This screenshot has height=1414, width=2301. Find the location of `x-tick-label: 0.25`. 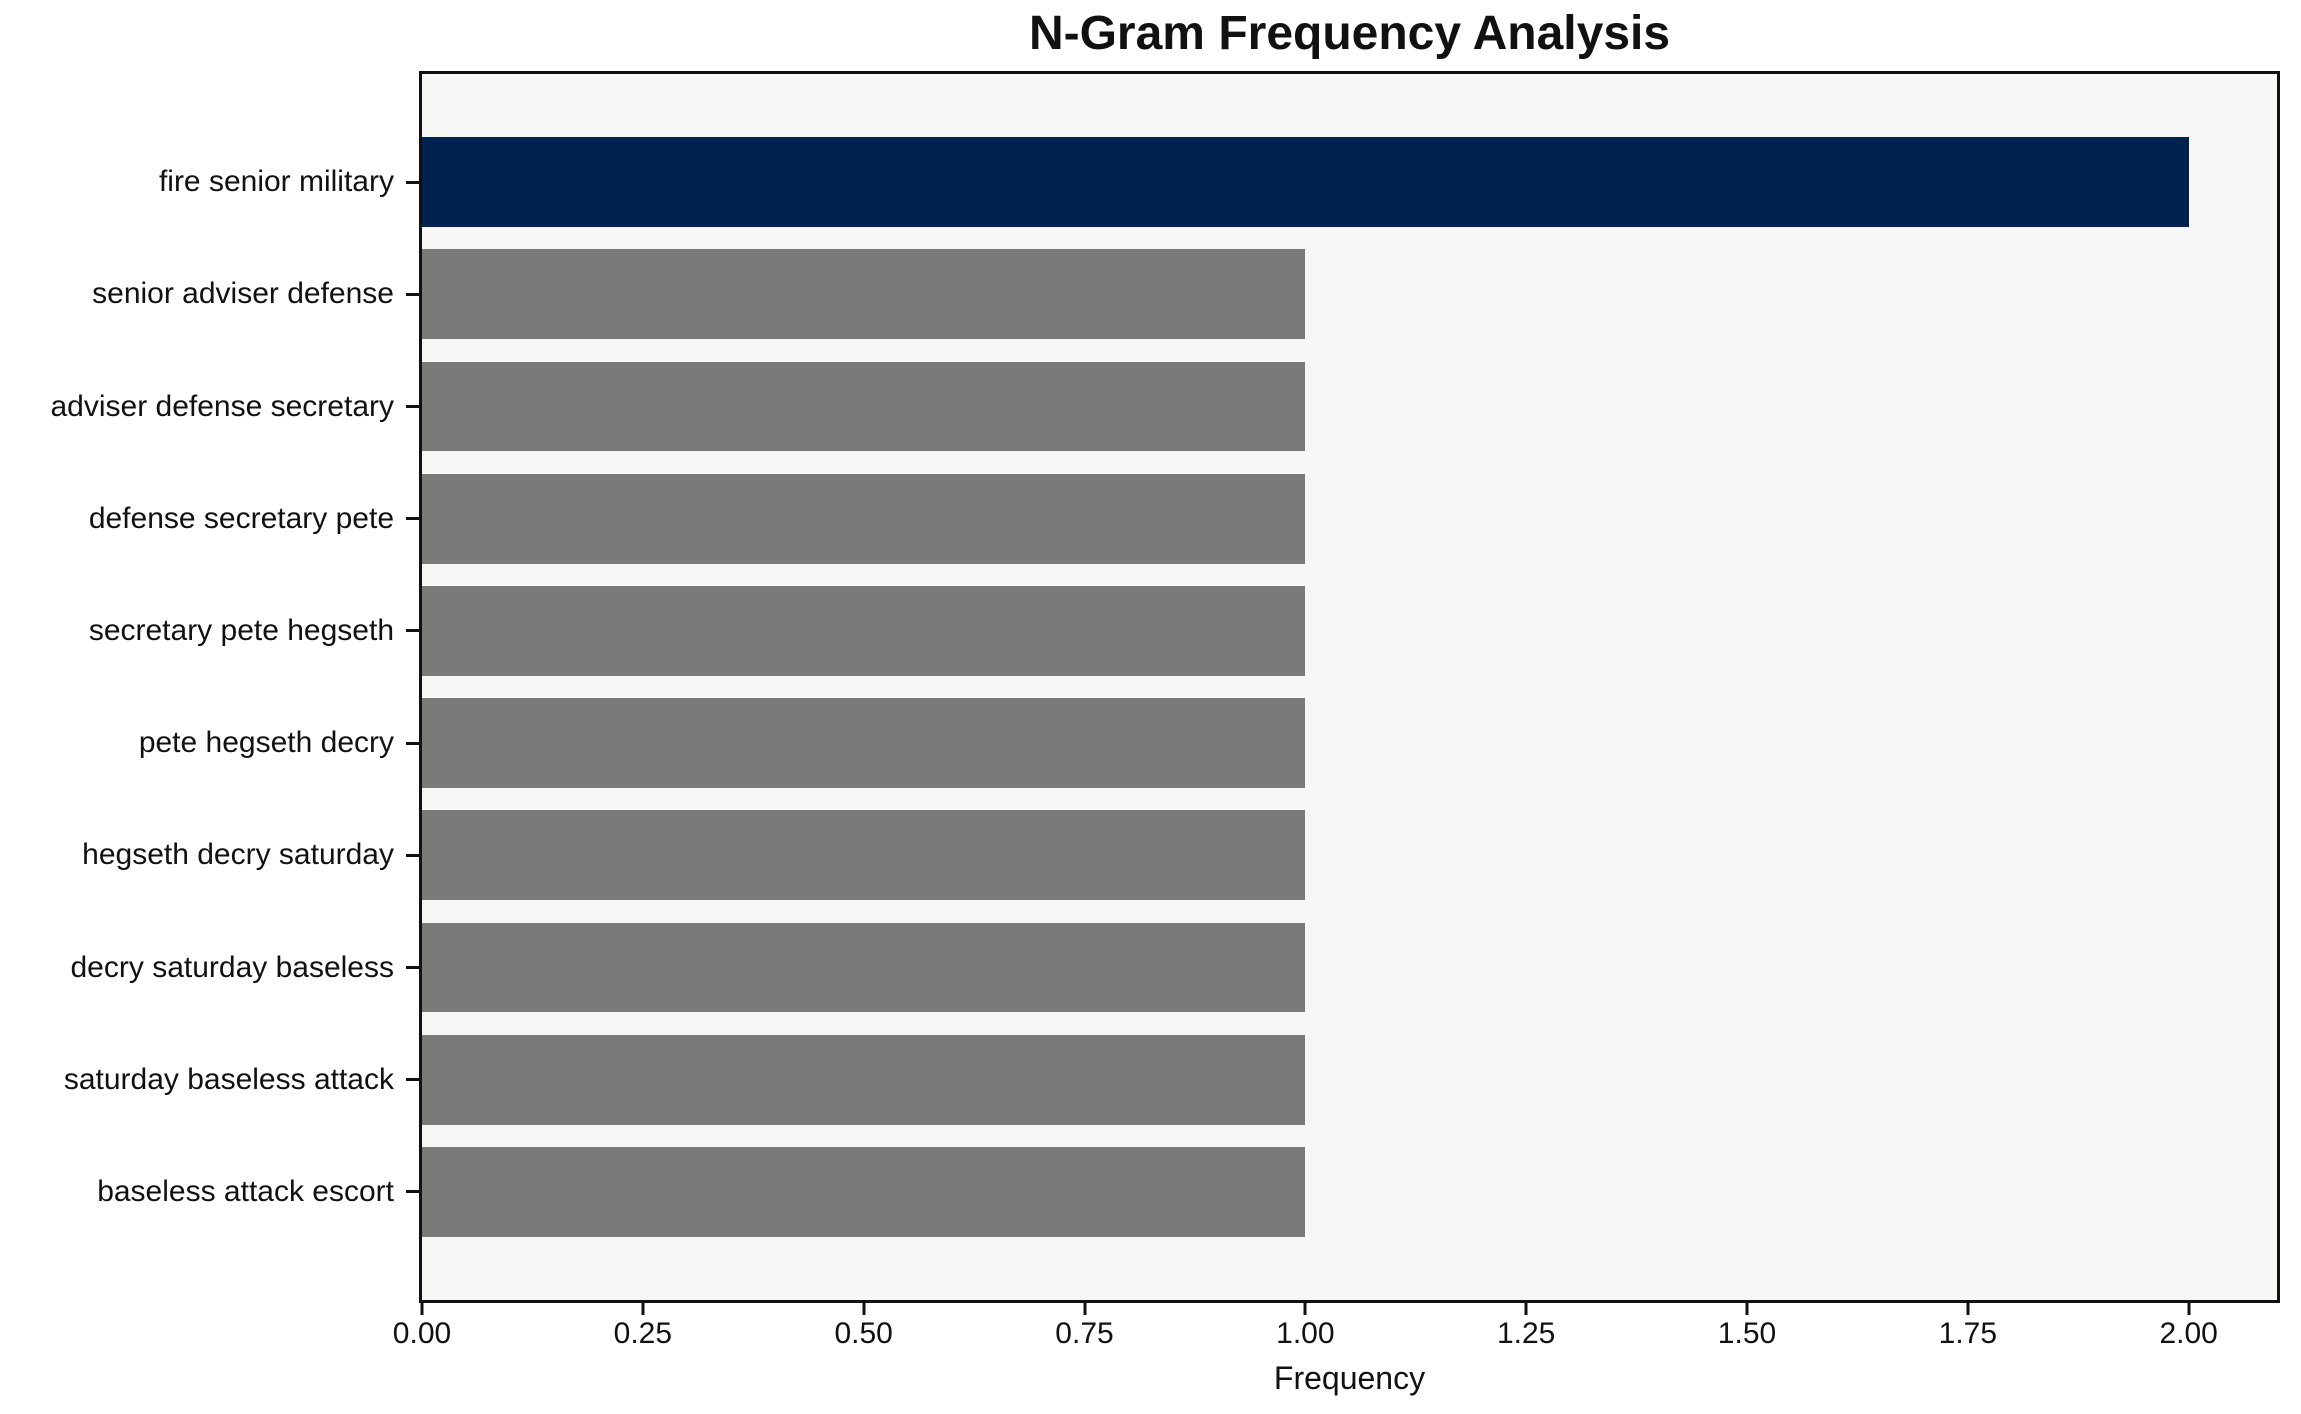

x-tick-label: 0.25 is located at coordinates (643, 1333).